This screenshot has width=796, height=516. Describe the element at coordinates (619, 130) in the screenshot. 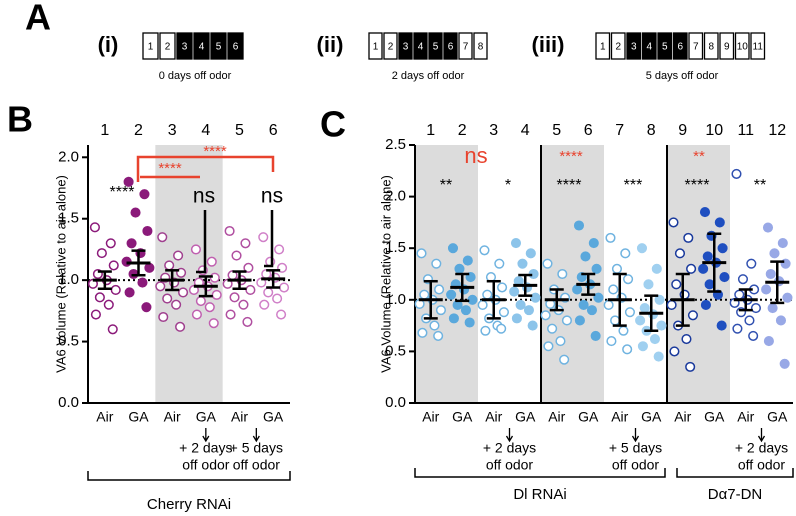

I see `group-number: 7` at that location.